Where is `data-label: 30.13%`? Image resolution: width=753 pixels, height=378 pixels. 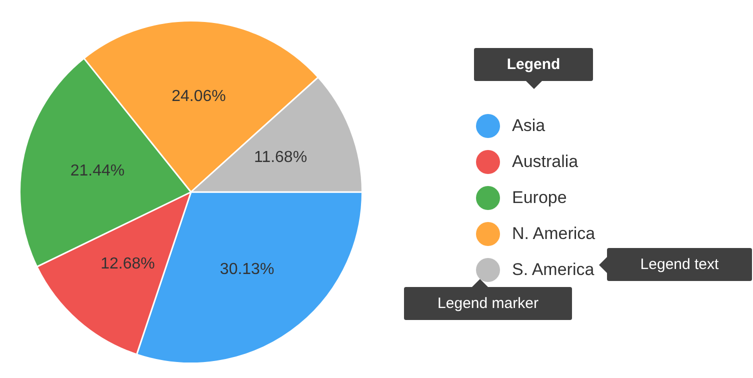 data-label: 30.13% is located at coordinates (247, 269).